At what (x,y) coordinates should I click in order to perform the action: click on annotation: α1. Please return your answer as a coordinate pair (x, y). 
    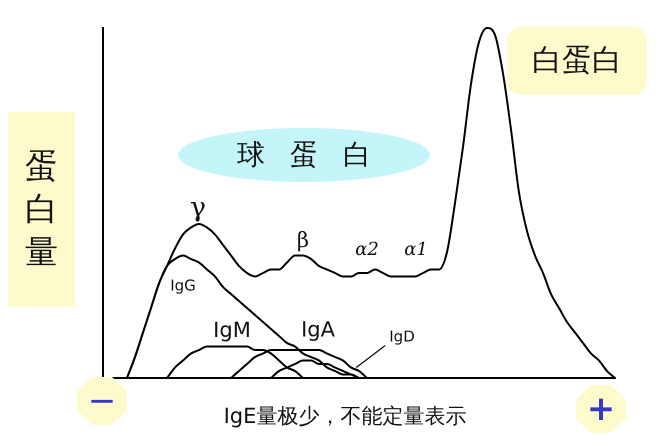
    Looking at the image, I should click on (416, 249).